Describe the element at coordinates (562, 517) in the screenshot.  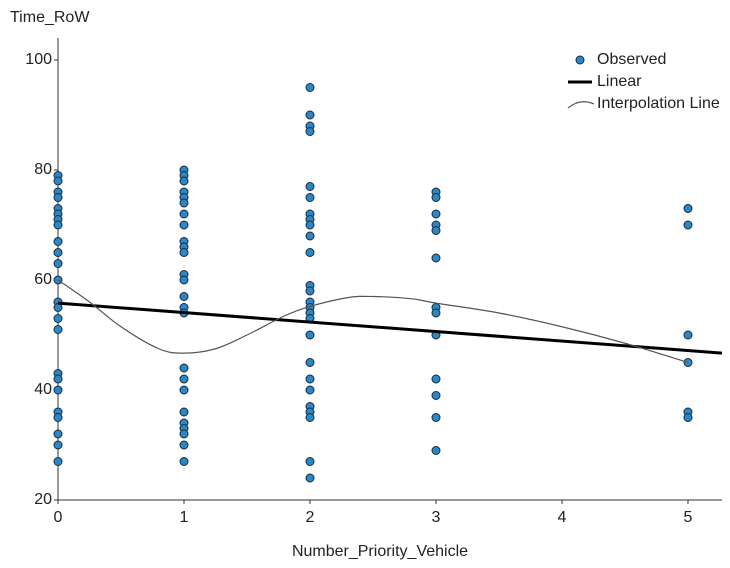
I see `x-tick-label: 4` at that location.